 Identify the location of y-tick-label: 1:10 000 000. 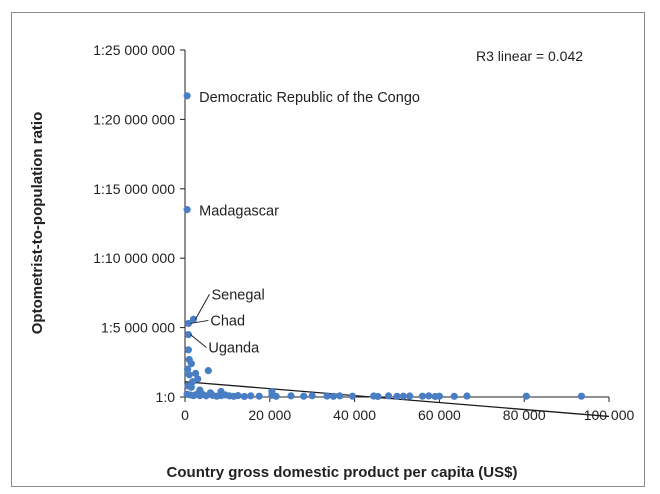
(134, 258).